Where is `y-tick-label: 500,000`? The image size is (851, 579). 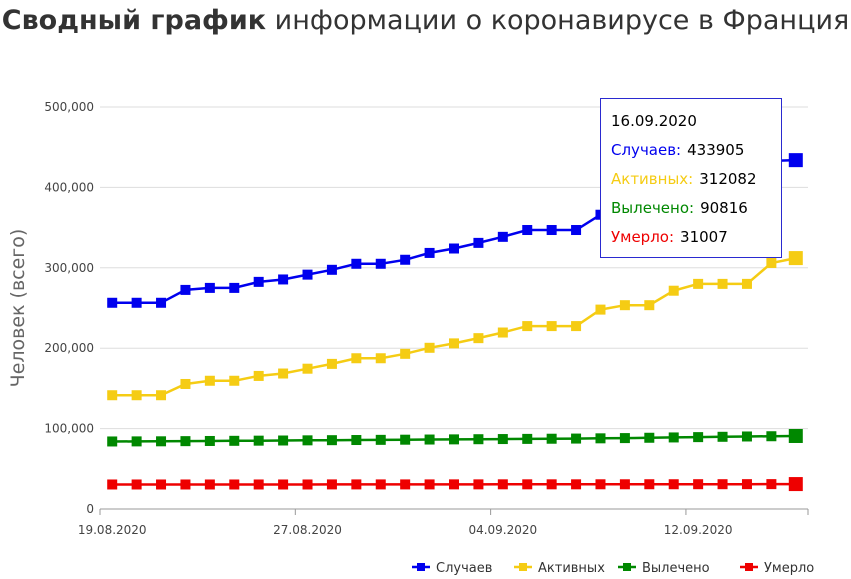 y-tick-label: 500,000 is located at coordinates (69, 107).